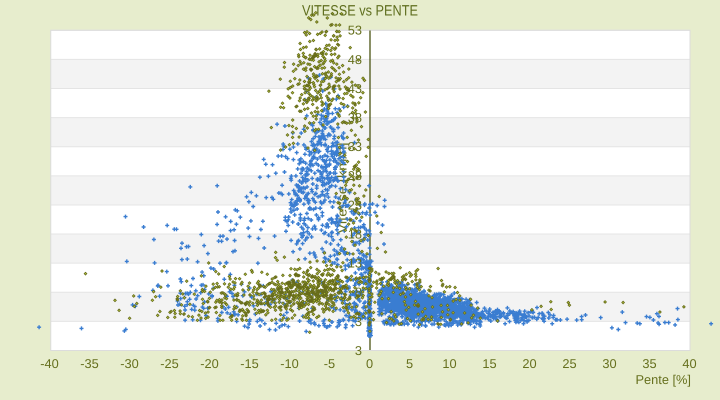 Image resolution: width=720 pixels, height=400 pixels. What do you see at coordinates (489, 363) in the screenshot?
I see `svg-text: 15` at bounding box center [489, 363].